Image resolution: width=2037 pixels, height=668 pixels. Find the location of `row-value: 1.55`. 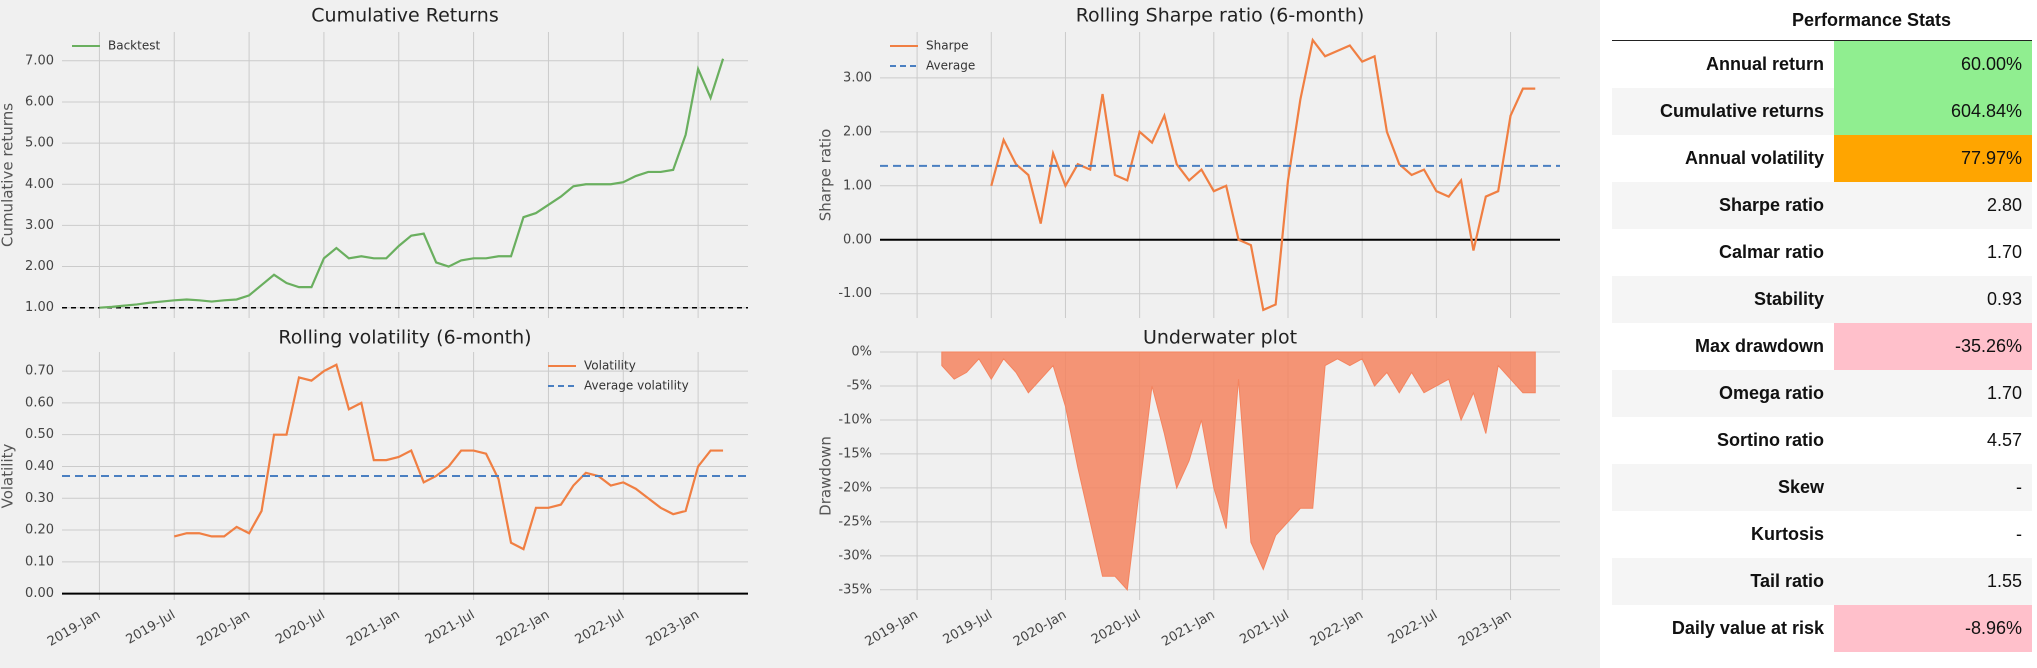

row-value: 1.55 is located at coordinates (2004, 581).